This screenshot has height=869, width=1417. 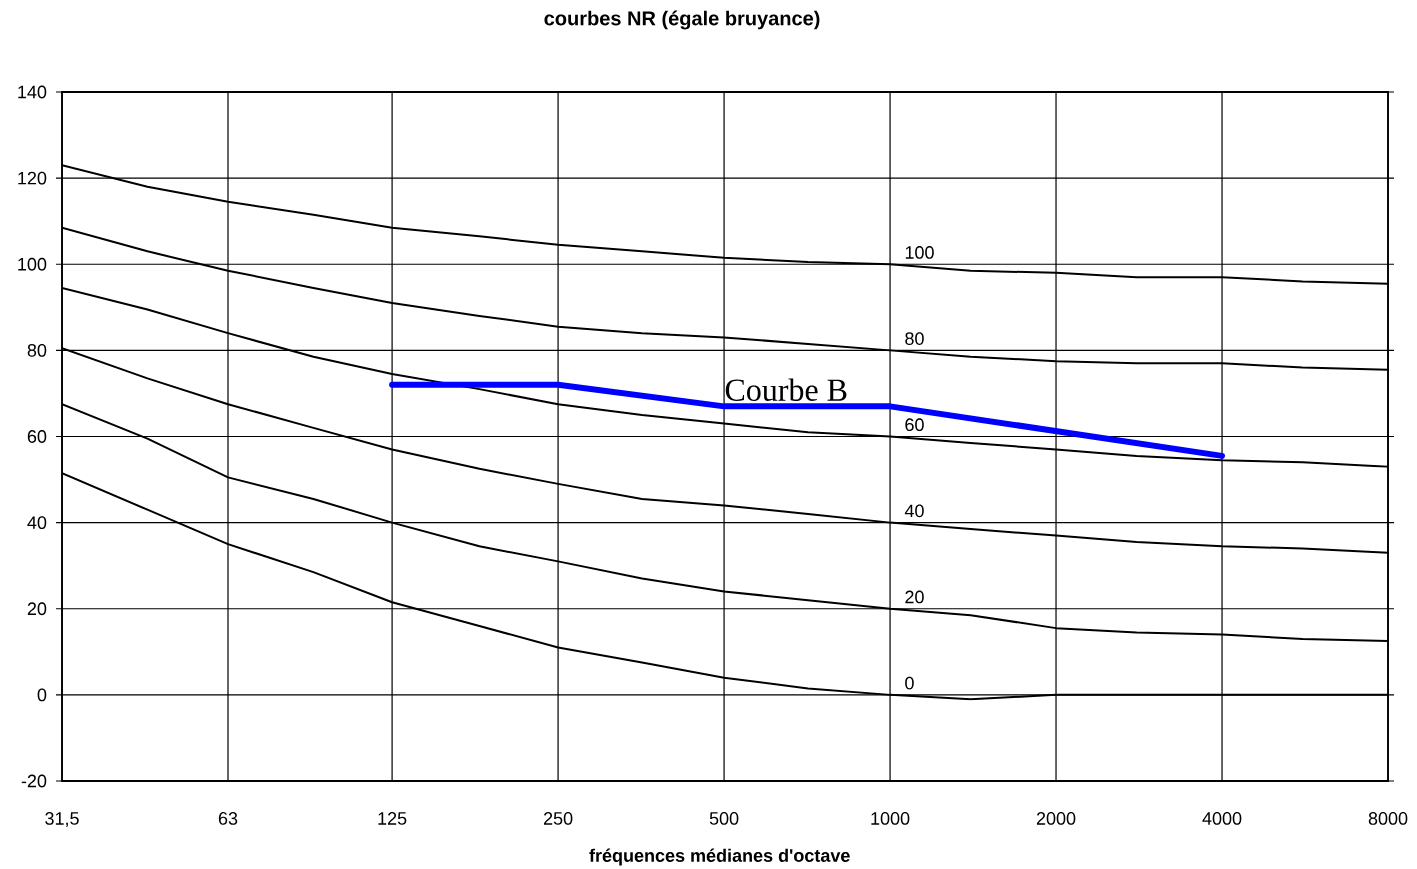 What do you see at coordinates (32, 264) in the screenshot?
I see `y-tick-label: 100` at bounding box center [32, 264].